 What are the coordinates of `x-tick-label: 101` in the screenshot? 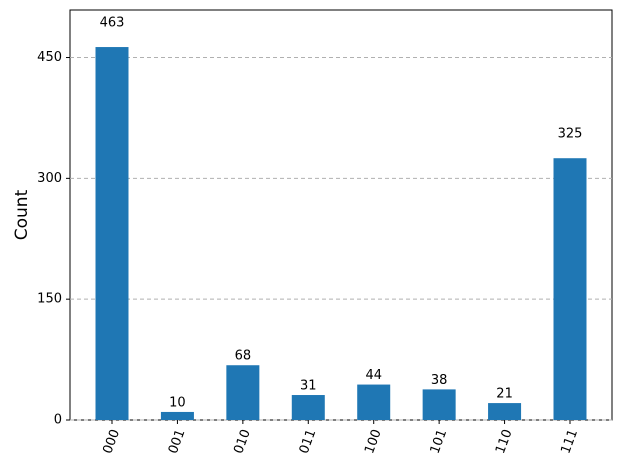 It's located at (439, 441).